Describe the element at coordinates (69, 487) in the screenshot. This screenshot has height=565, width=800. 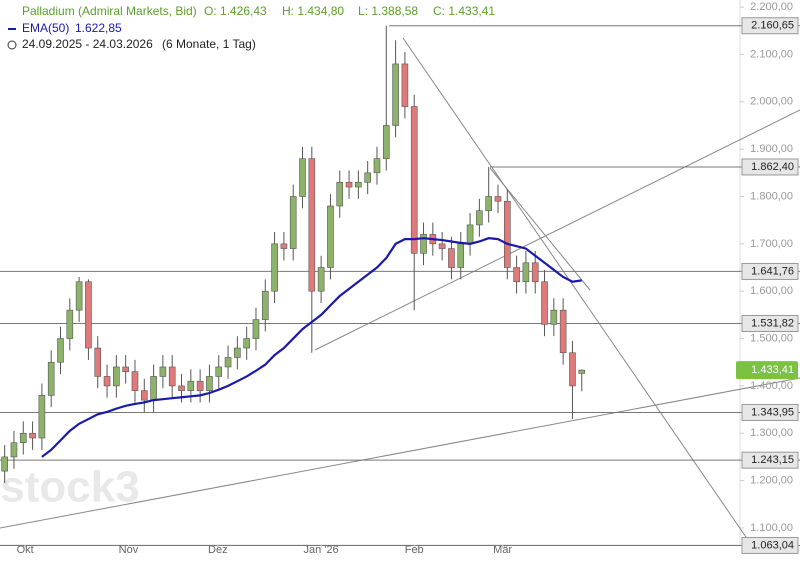
I see `watermark: stock3` at that location.